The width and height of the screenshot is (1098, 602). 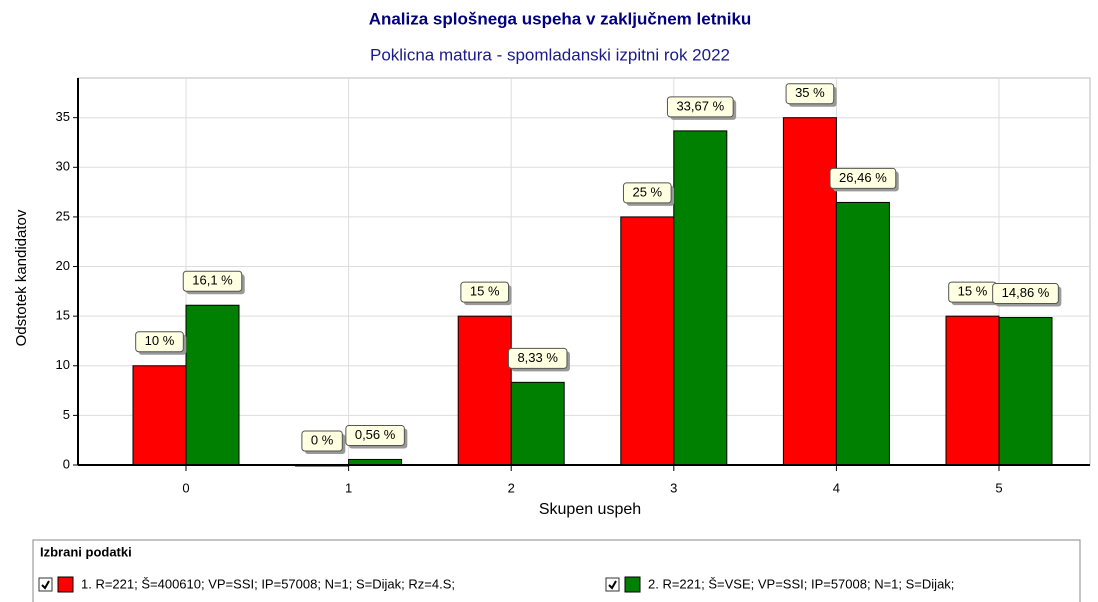 I want to click on x-tick-label: 2, so click(x=511, y=487).